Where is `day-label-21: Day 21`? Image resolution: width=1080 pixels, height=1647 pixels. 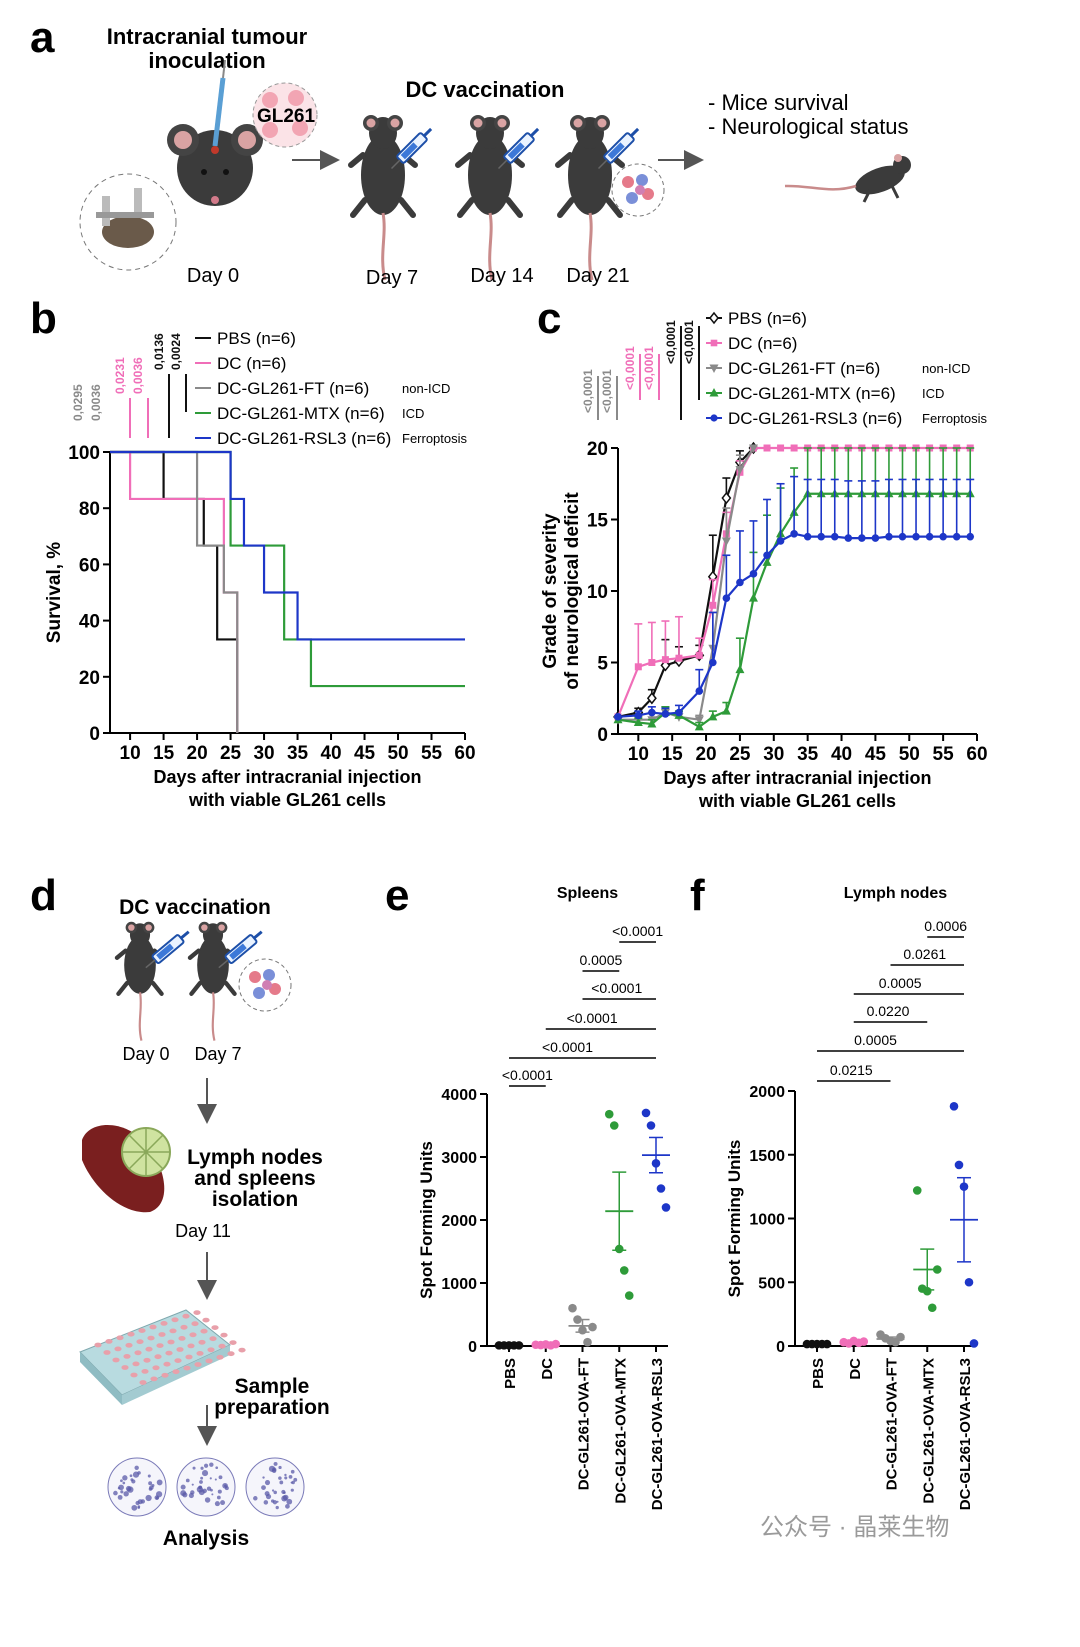
day-label-21: Day 21 is located at coordinates (597, 276).